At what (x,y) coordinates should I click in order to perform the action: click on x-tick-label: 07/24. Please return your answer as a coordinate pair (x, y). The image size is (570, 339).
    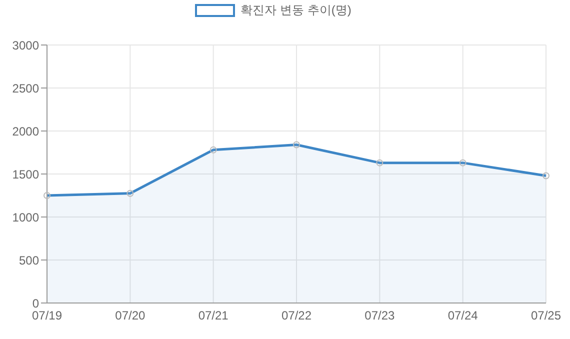
    Looking at the image, I should click on (463, 315).